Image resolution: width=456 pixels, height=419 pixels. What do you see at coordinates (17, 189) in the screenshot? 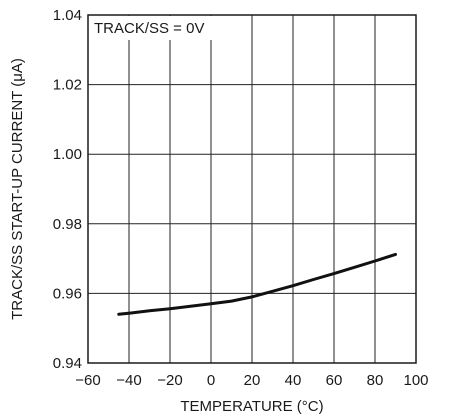
I see `y-axis-title: TRACK/SS START-UP CURRENT (μA)` at bounding box center [17, 189].